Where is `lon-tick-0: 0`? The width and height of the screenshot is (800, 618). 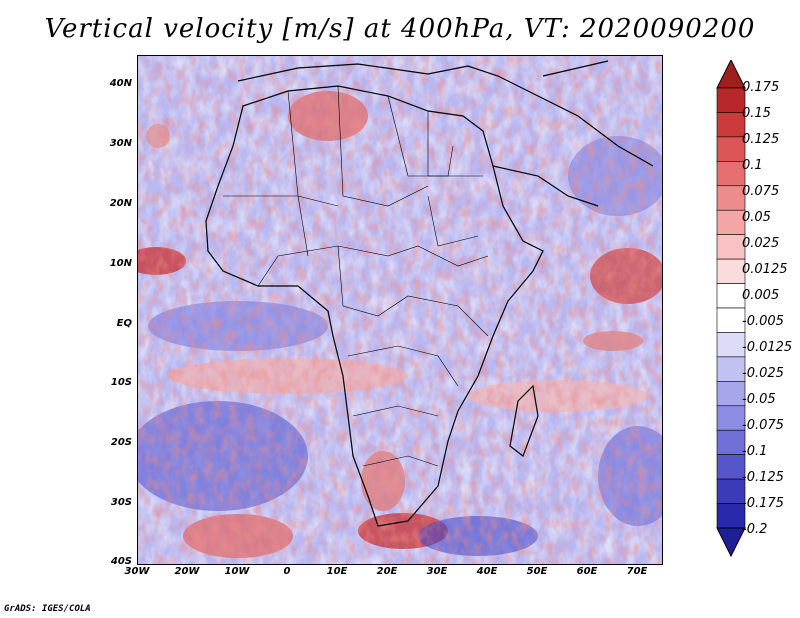 lon-tick-0: 0 is located at coordinates (287, 571).